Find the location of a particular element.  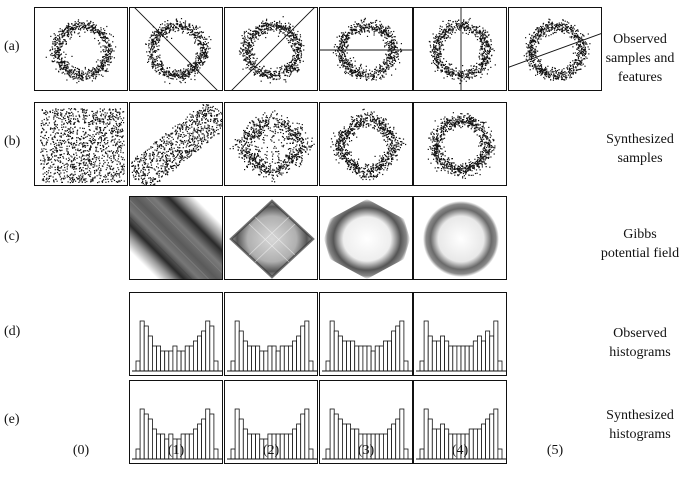

panel-b2 is located at coordinates (271, 144).